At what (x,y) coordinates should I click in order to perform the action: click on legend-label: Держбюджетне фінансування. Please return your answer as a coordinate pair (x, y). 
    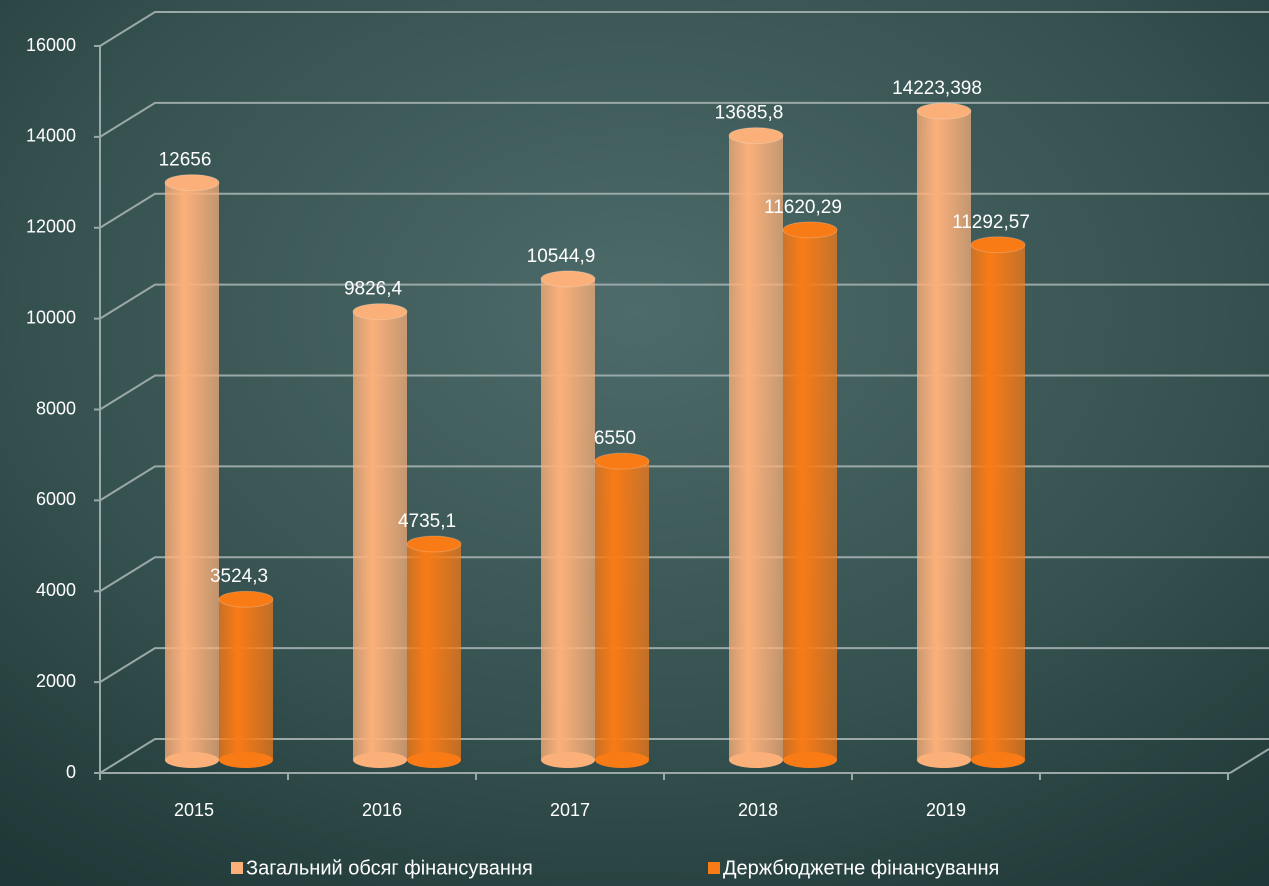
    Looking at the image, I should click on (861, 868).